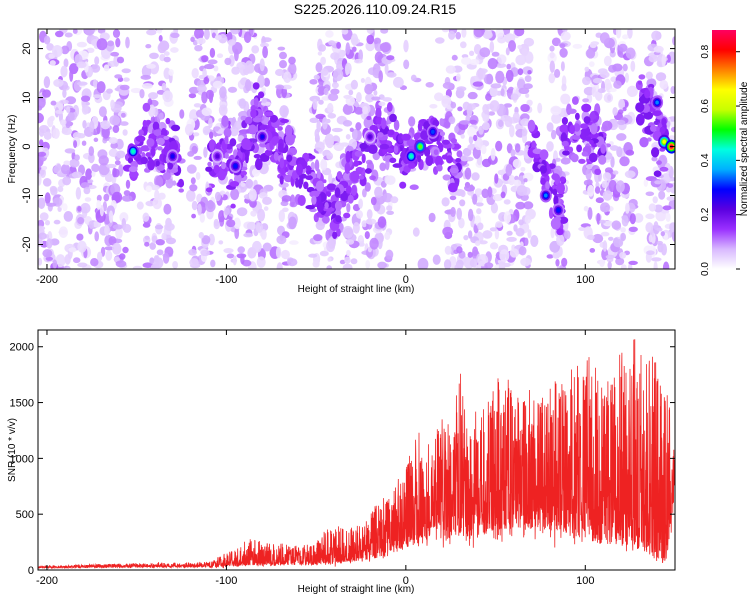 This screenshot has width=750, height=600. What do you see at coordinates (433, 131) in the screenshot?
I see `spectrogram-hotspot` at bounding box center [433, 131].